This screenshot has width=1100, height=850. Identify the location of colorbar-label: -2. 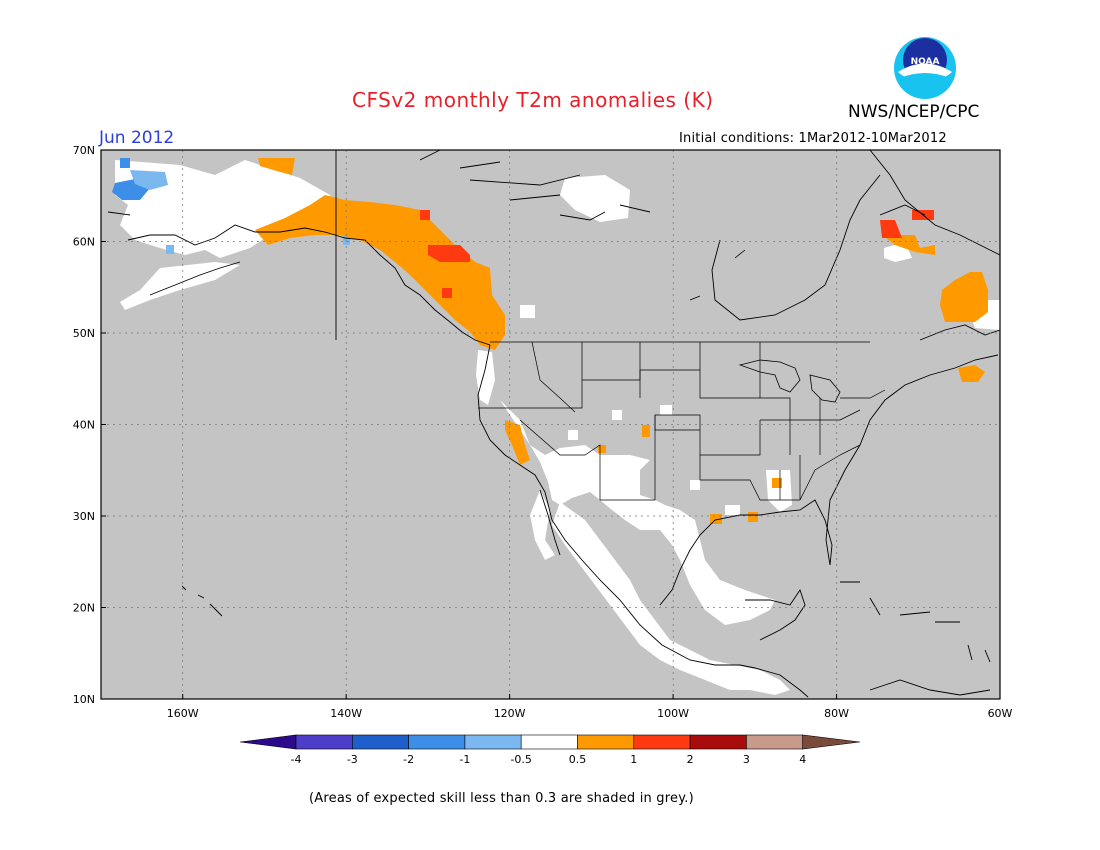
(408, 759).